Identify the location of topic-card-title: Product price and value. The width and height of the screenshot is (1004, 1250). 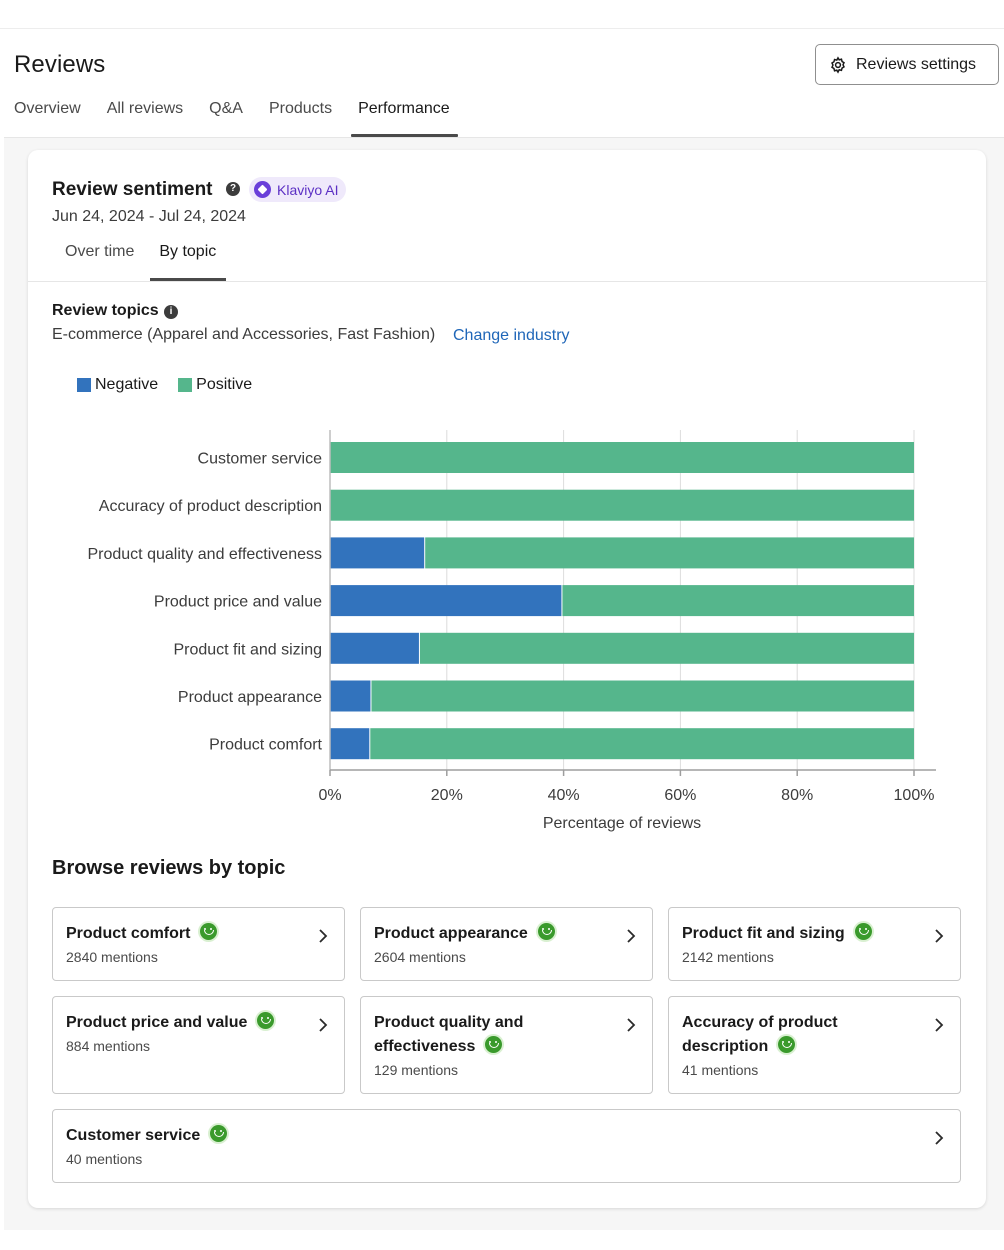
(170, 1023).